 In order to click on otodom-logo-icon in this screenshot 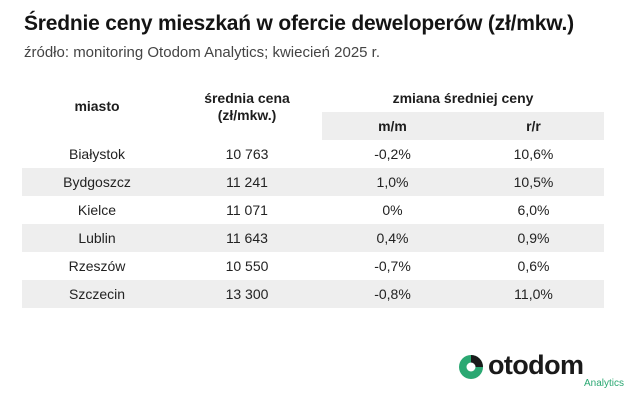, I will do `click(471, 367)`.